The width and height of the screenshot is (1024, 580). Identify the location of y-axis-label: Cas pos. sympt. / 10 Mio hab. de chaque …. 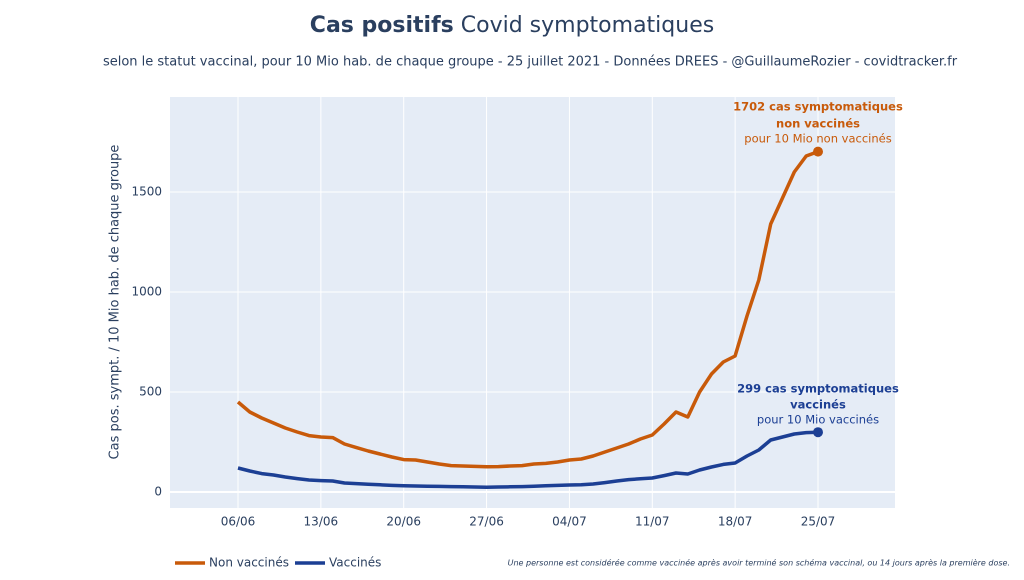
(115, 302).